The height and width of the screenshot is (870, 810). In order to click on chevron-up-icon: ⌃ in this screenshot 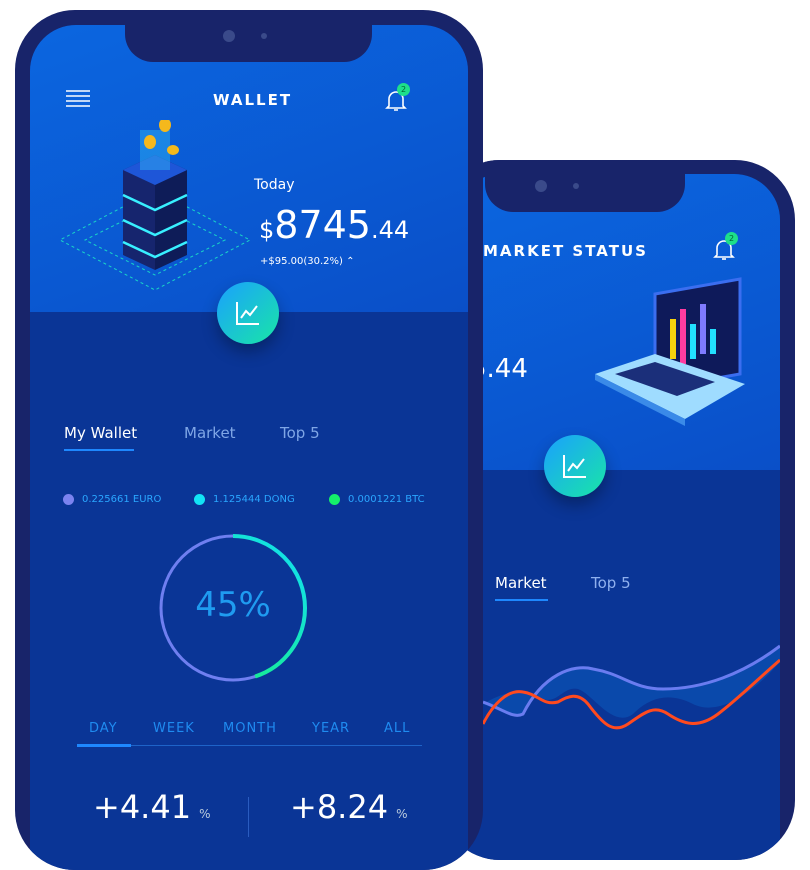, I will do `click(350, 261)`.